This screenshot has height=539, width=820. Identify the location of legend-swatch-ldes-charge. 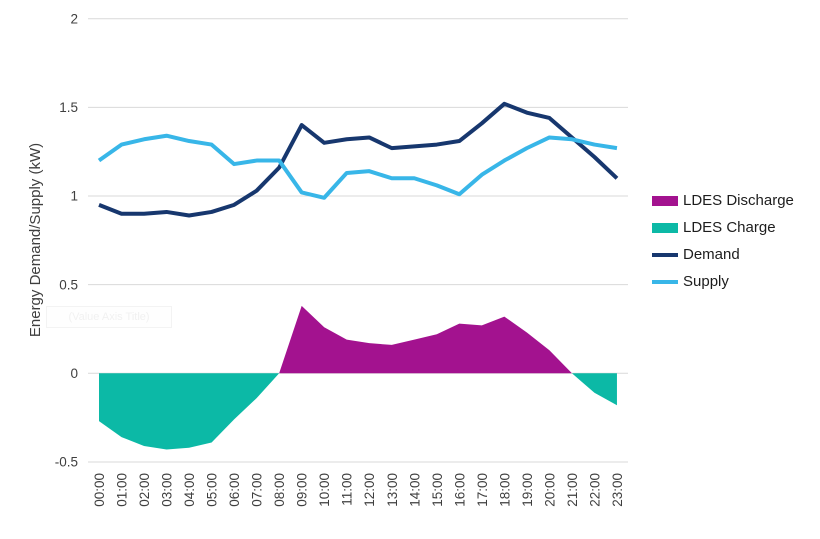
(665, 227).